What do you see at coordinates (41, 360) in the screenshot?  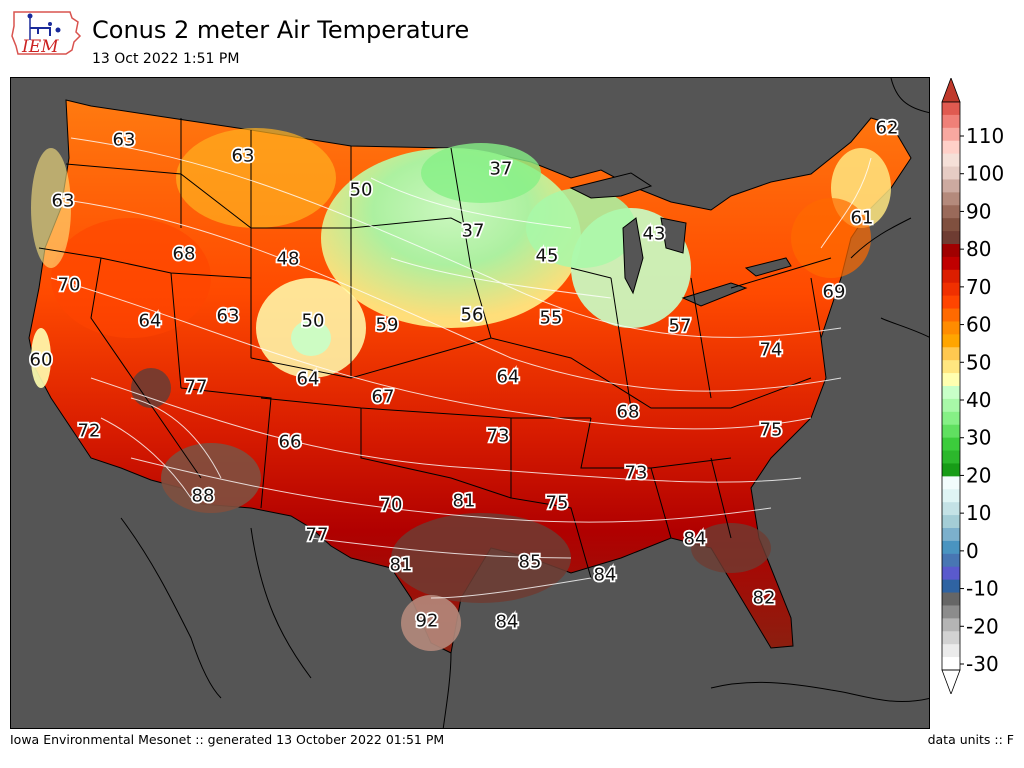 I see `temperature-label: 60` at bounding box center [41, 360].